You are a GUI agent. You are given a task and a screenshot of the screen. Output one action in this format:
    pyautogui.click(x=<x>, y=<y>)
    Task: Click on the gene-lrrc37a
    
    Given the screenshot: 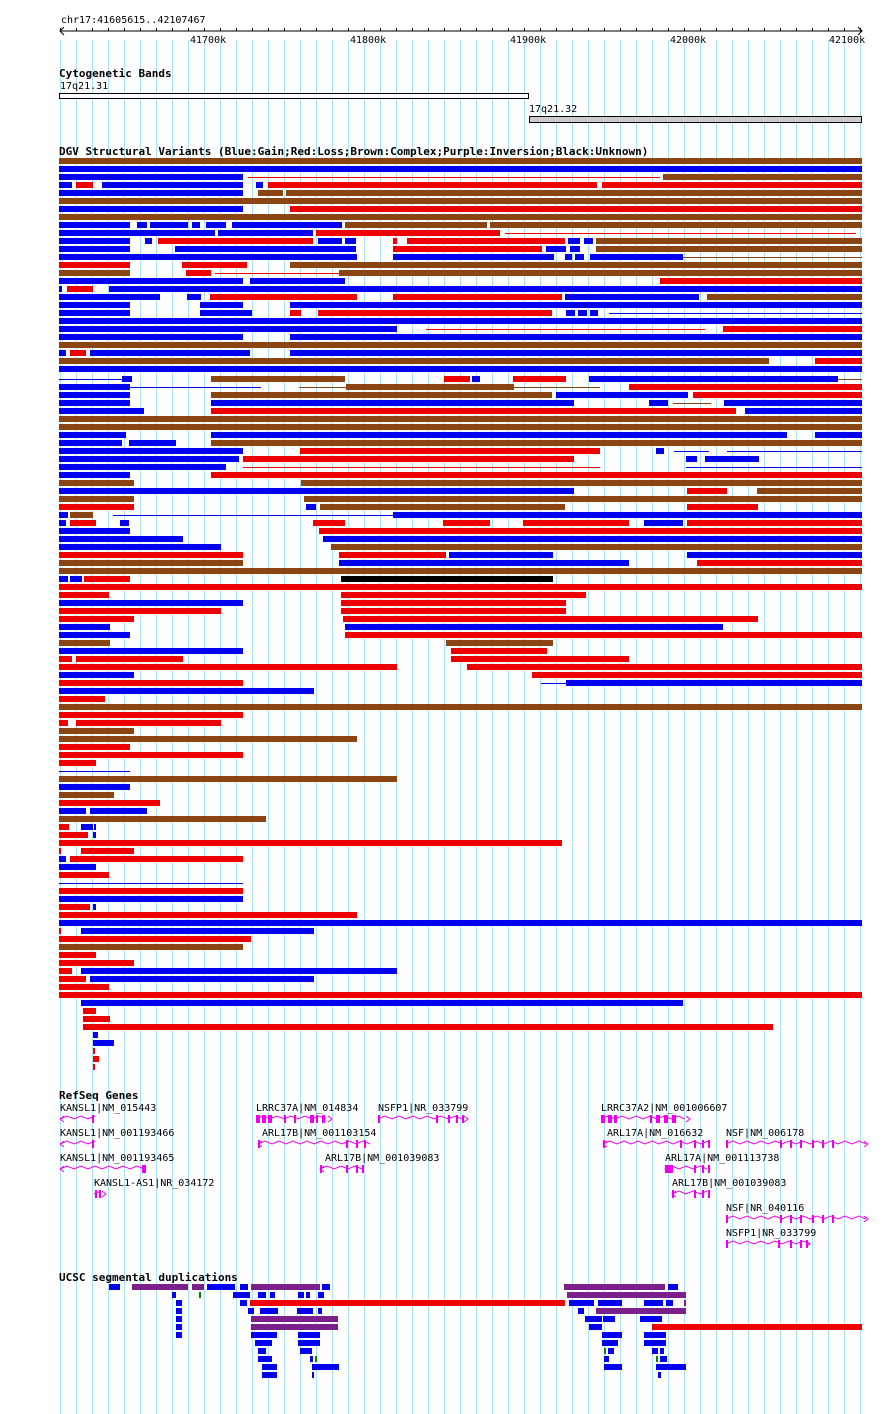 What is the action you would take?
    pyautogui.click(x=294, y=1119)
    